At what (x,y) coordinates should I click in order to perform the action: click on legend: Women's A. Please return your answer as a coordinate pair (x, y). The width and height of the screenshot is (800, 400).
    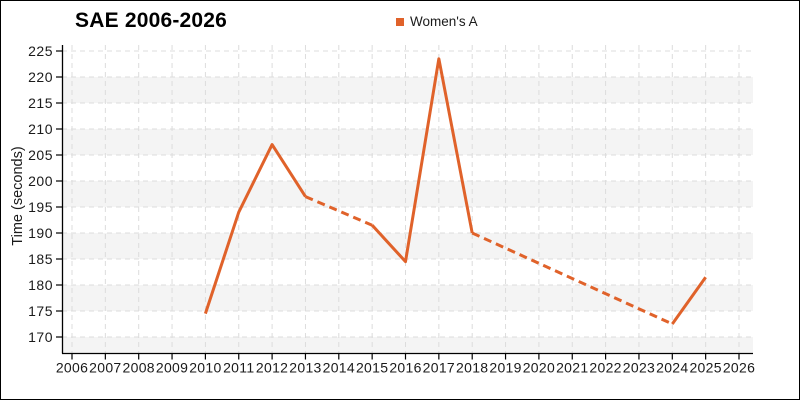
    Looking at the image, I should click on (437, 21).